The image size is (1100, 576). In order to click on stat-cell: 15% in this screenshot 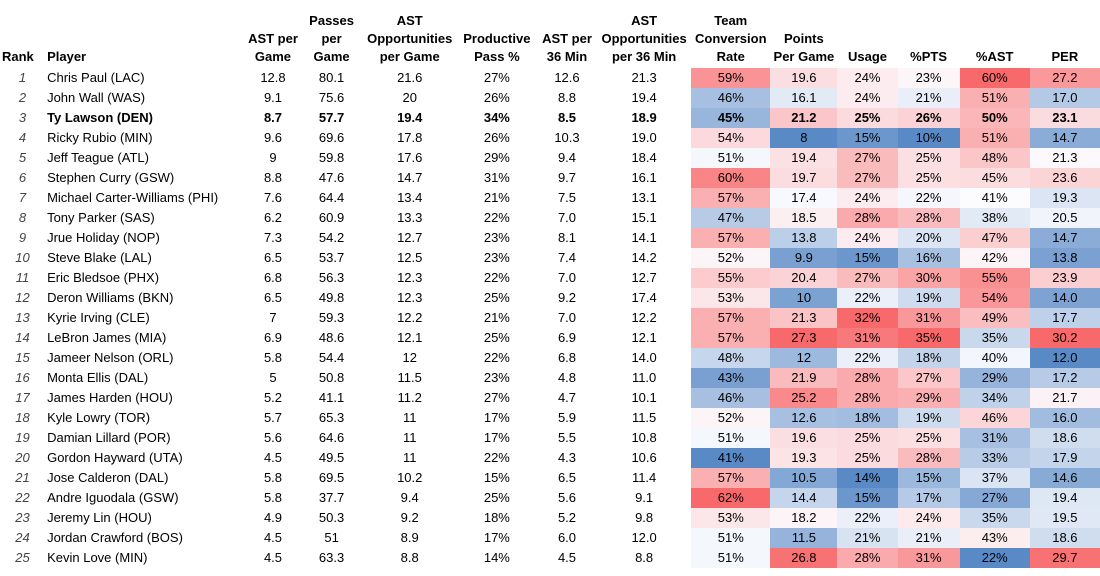, I will do `click(867, 258)`.